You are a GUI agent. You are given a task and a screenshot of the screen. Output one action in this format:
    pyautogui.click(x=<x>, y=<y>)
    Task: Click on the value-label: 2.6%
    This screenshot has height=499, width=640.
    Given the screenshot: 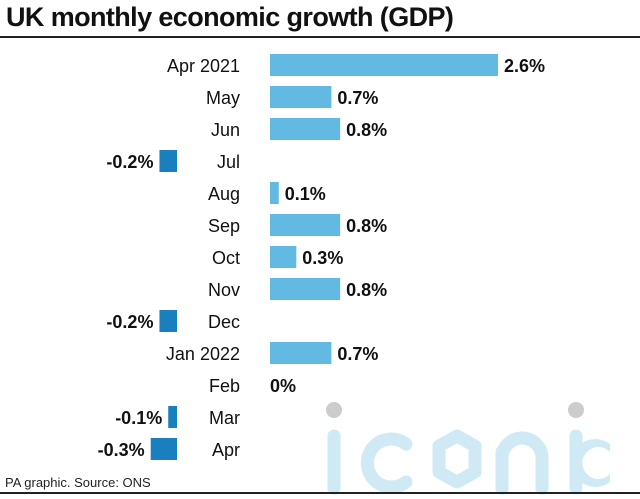 What is the action you would take?
    pyautogui.click(x=524, y=66)
    